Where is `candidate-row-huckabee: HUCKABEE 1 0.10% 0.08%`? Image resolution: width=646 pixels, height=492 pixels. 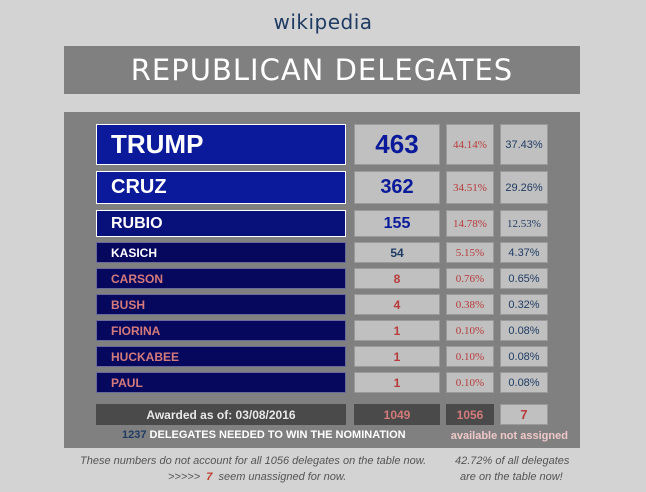
candidate-row-huckabee: HUCKABEE 1 0.10% 0.08% is located at coordinates (322, 356).